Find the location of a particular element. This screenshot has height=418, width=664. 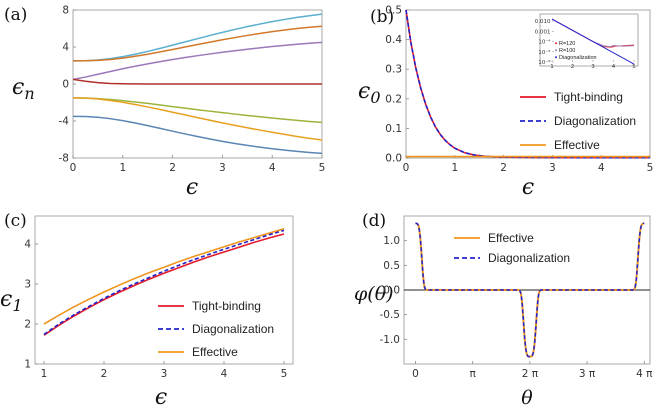

inset-xtick-label: 2 is located at coordinates (573, 67).